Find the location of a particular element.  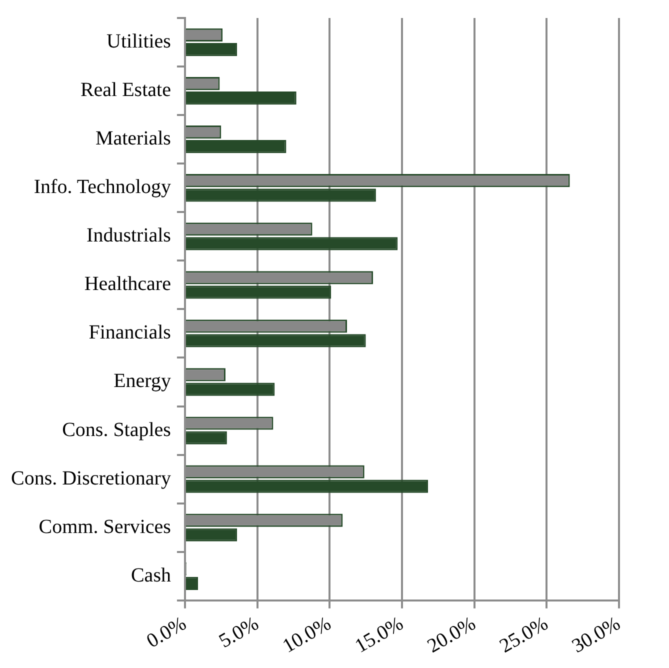

y-tick-label: Industrials is located at coordinates (129, 235).